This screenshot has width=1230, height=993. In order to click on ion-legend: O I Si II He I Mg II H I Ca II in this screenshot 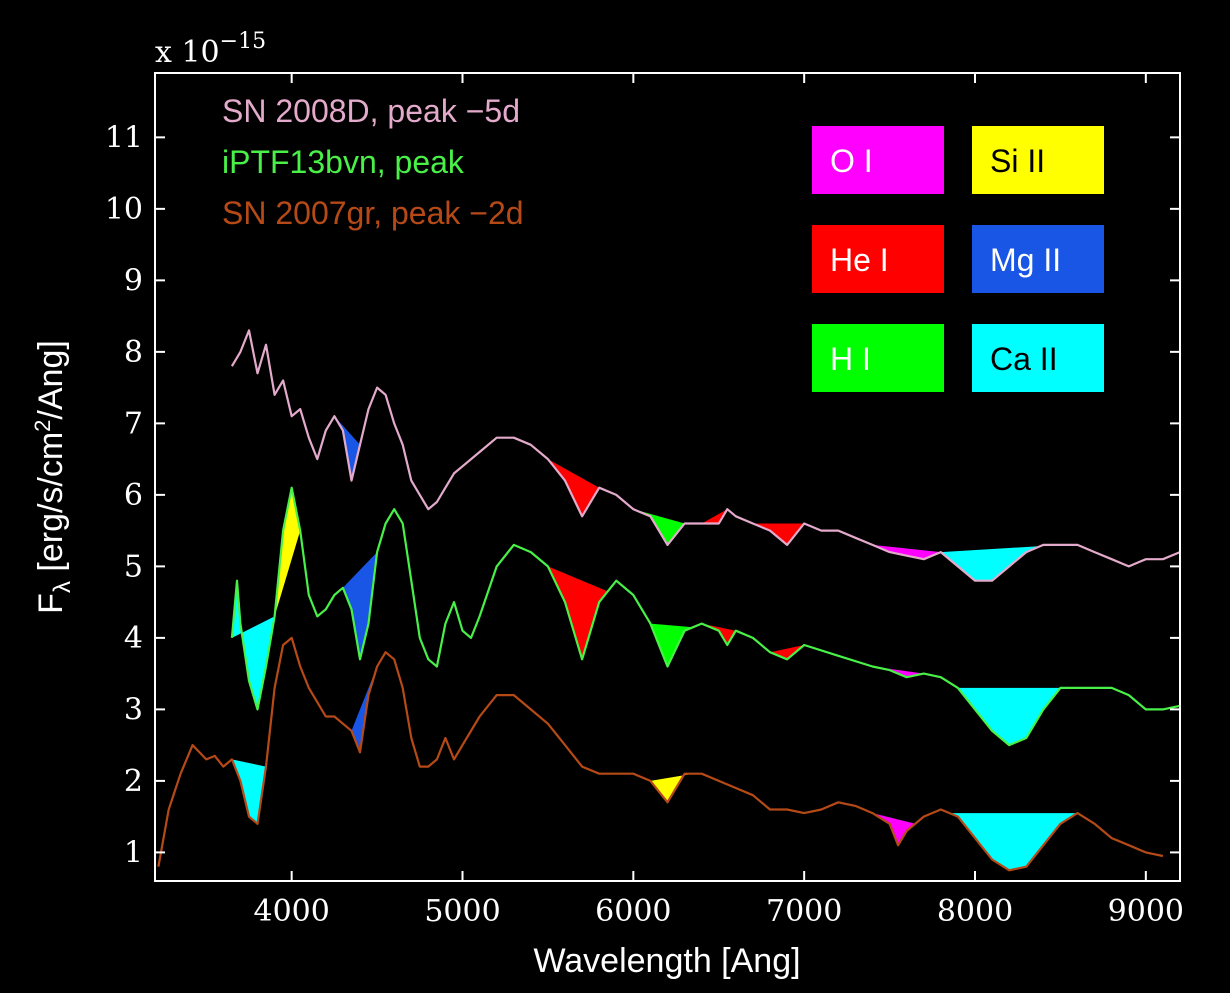, I will do `click(958, 259)`.